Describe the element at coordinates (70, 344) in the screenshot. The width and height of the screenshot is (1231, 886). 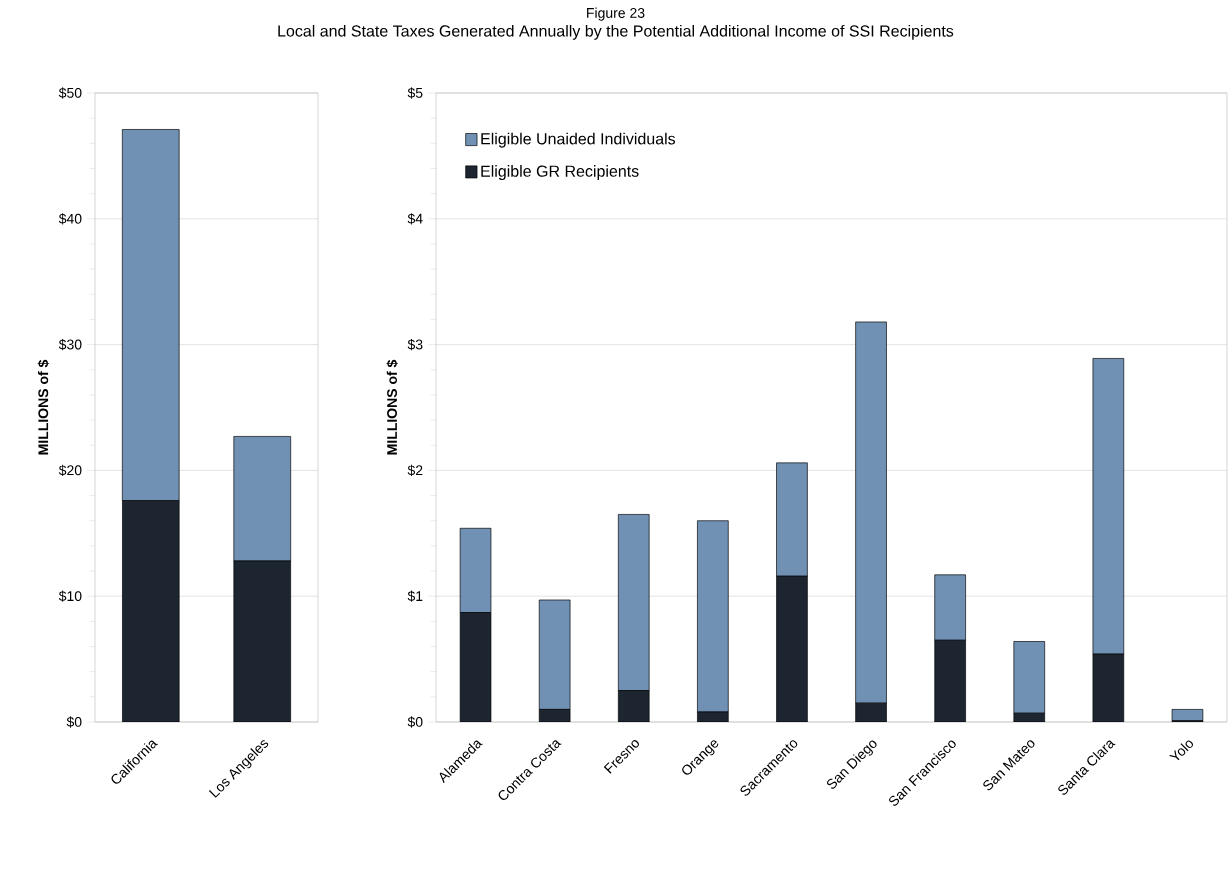
I see `y-tick-label: $30` at that location.